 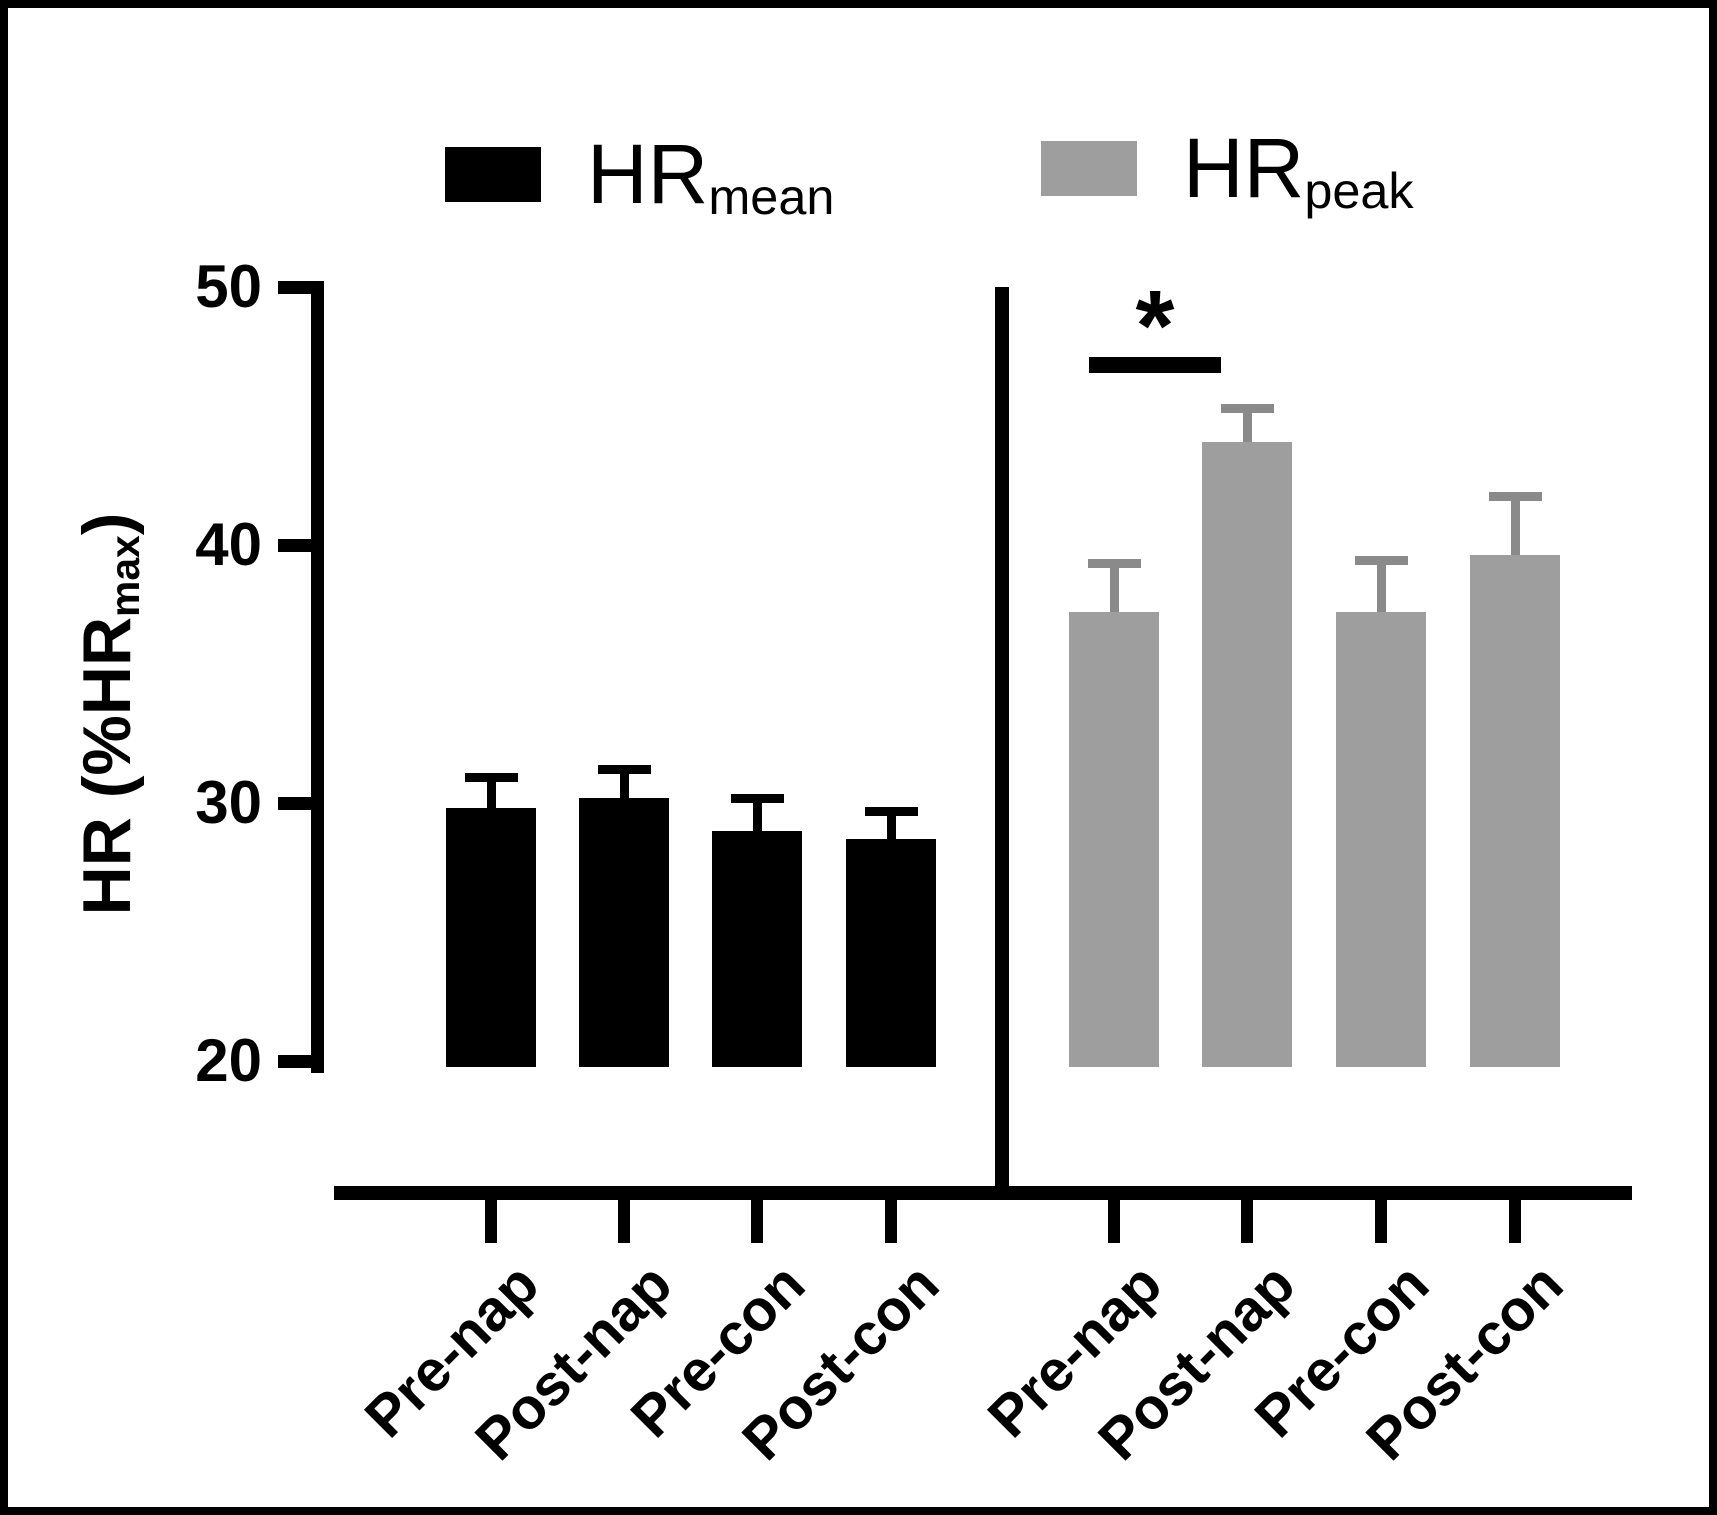 I want to click on bar-hrmean-post-nap, so click(x=624, y=932).